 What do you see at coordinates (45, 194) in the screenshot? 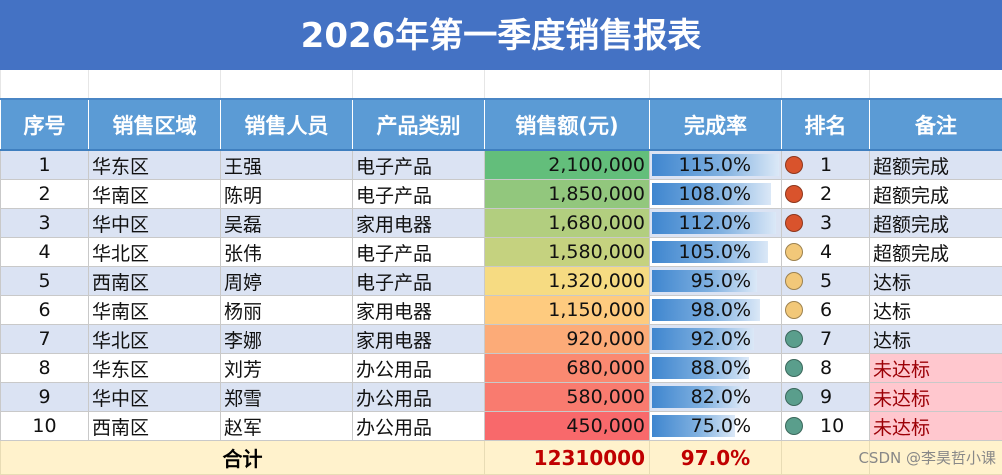
I see `cell-no: 2` at bounding box center [45, 194].